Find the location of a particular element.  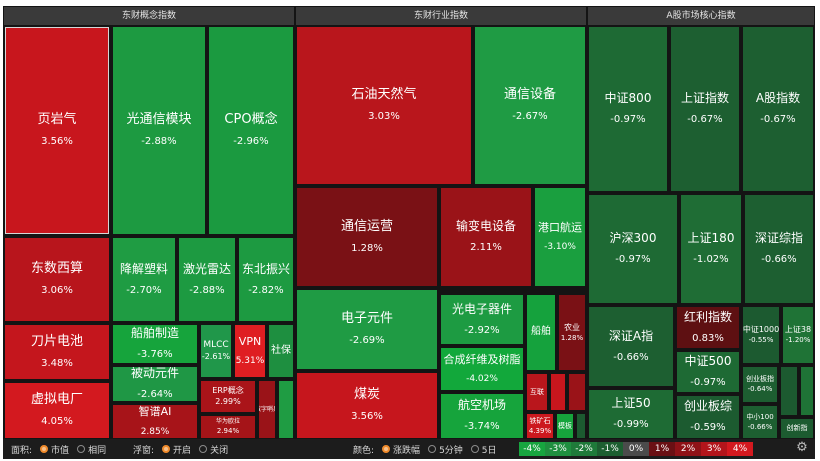

tile-zhongxiao: 中小100 -0.66% is located at coordinates (760, 422).